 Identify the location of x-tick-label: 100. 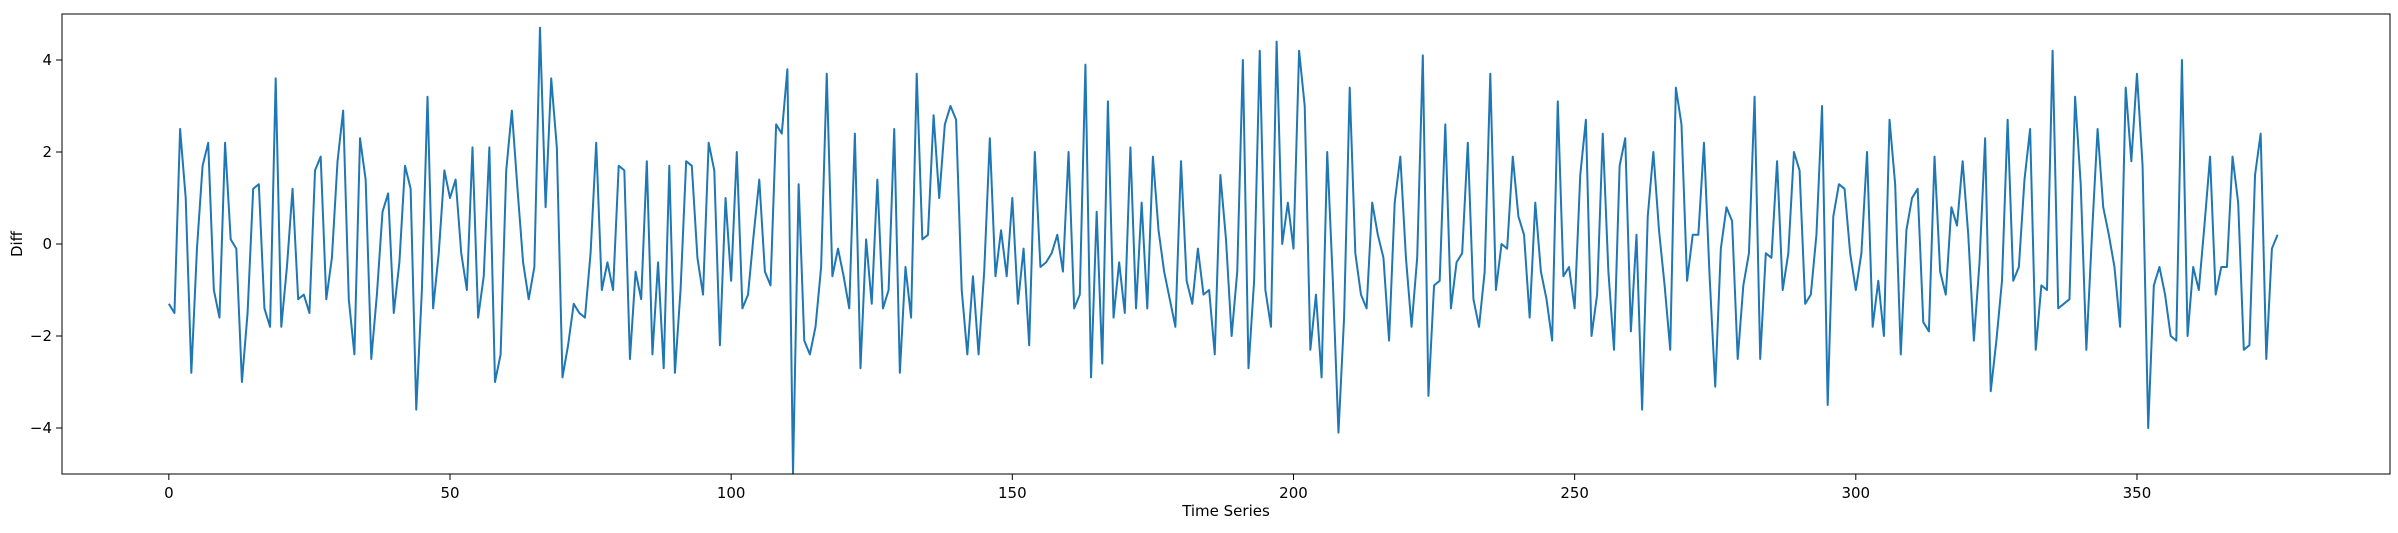
(731, 493).